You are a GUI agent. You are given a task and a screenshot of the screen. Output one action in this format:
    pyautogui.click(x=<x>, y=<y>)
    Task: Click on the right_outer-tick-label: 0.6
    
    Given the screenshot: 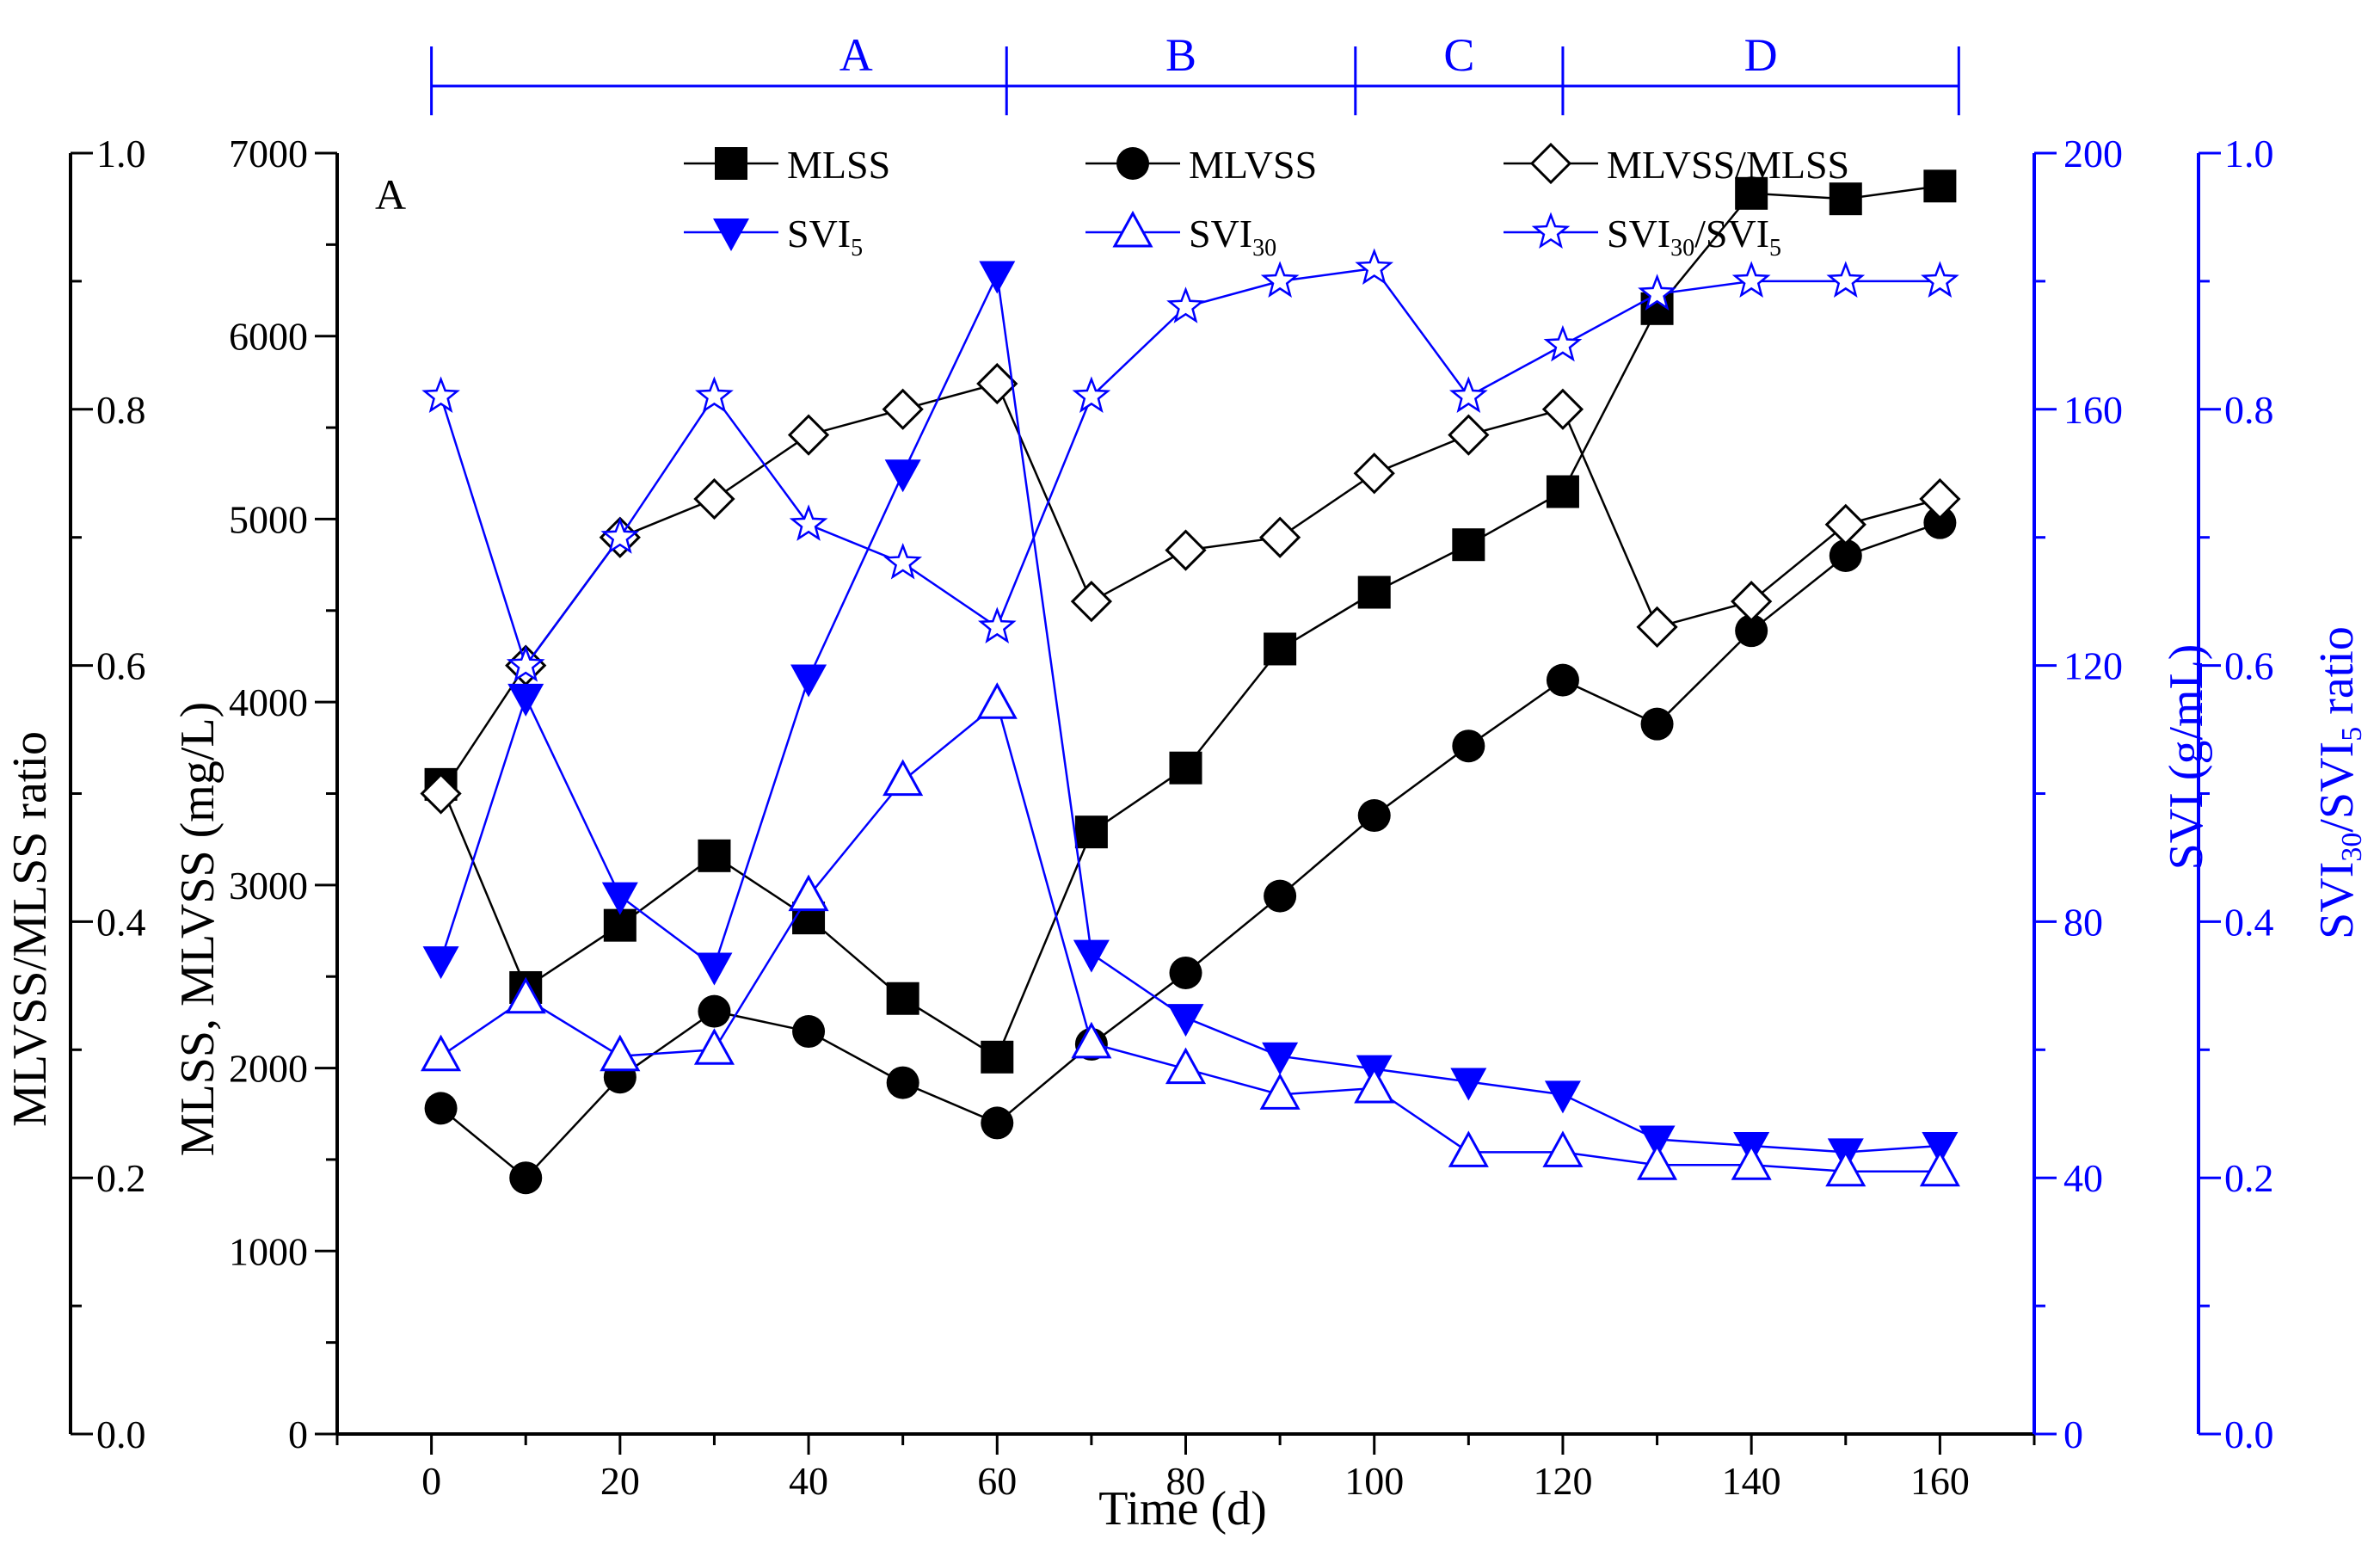 What is the action you would take?
    pyautogui.click(x=2249, y=666)
    